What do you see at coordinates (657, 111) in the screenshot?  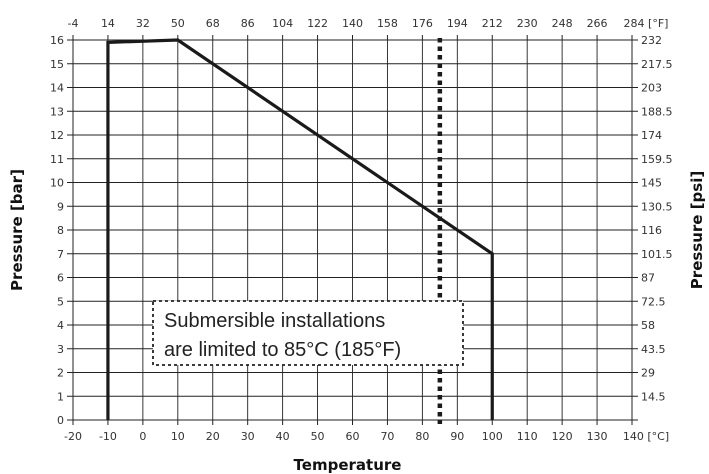 I see `y-tick-label-psi: 188.5` at bounding box center [657, 111].